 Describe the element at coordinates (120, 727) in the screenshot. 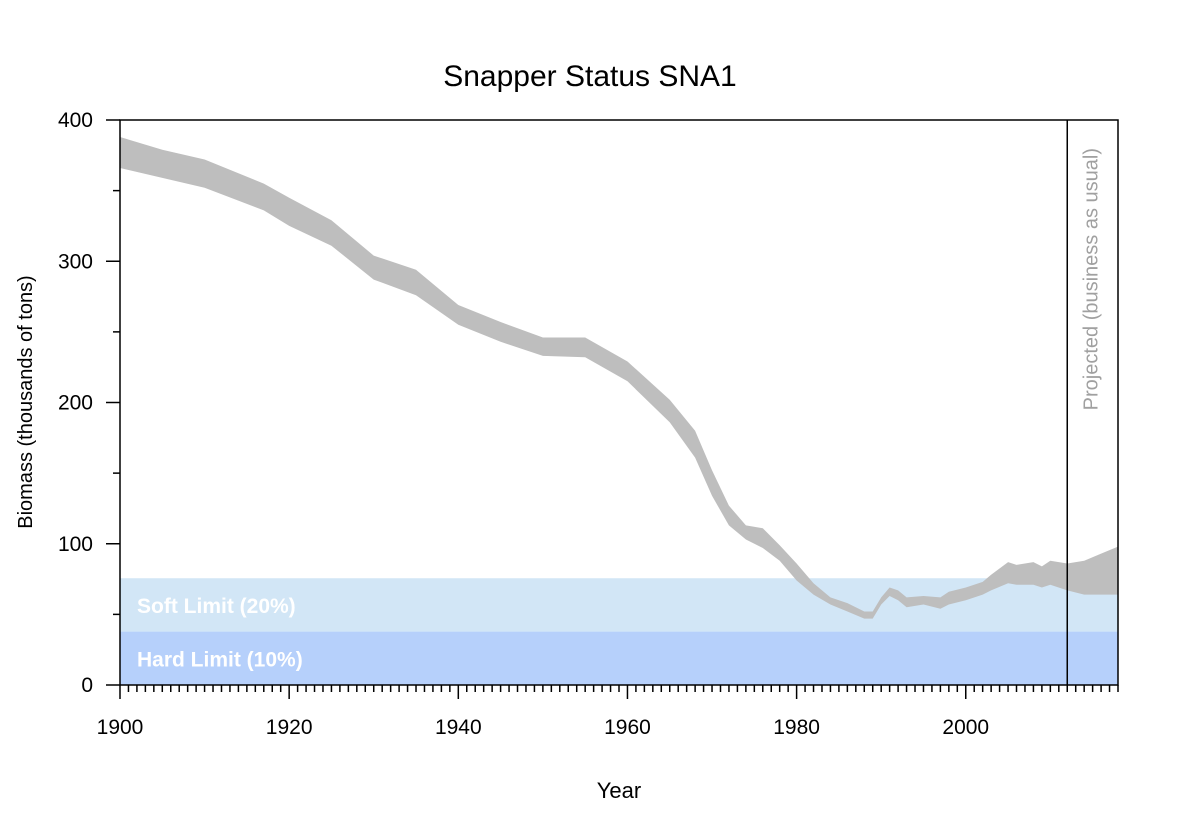

I see `x-tick-label: 1900` at that location.